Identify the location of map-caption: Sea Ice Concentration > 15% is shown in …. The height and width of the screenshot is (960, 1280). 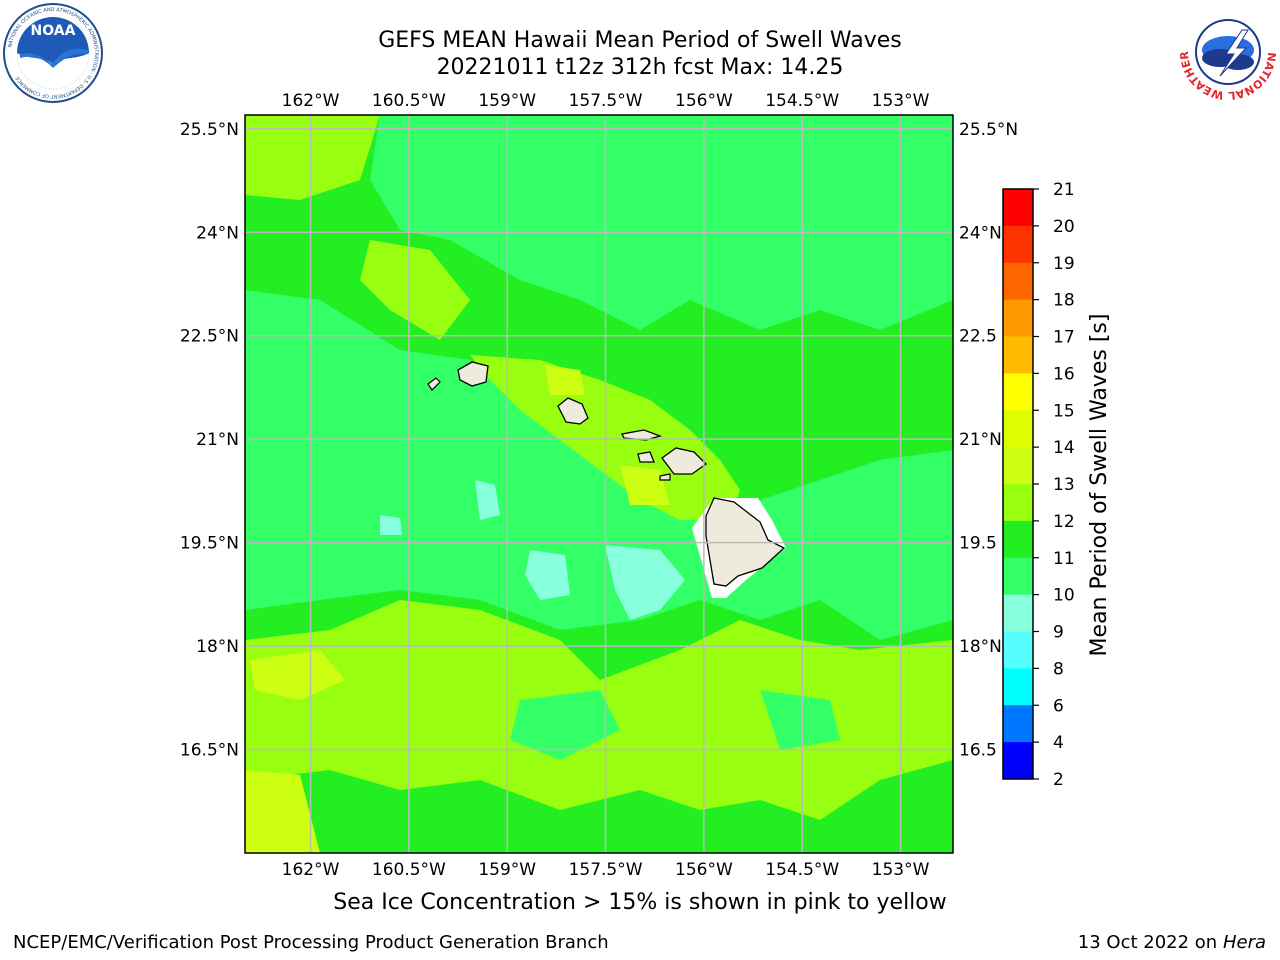
(640, 902).